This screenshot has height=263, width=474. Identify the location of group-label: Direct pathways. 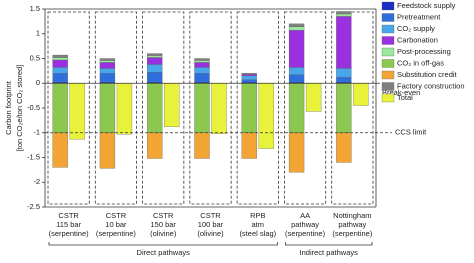
(164, 252).